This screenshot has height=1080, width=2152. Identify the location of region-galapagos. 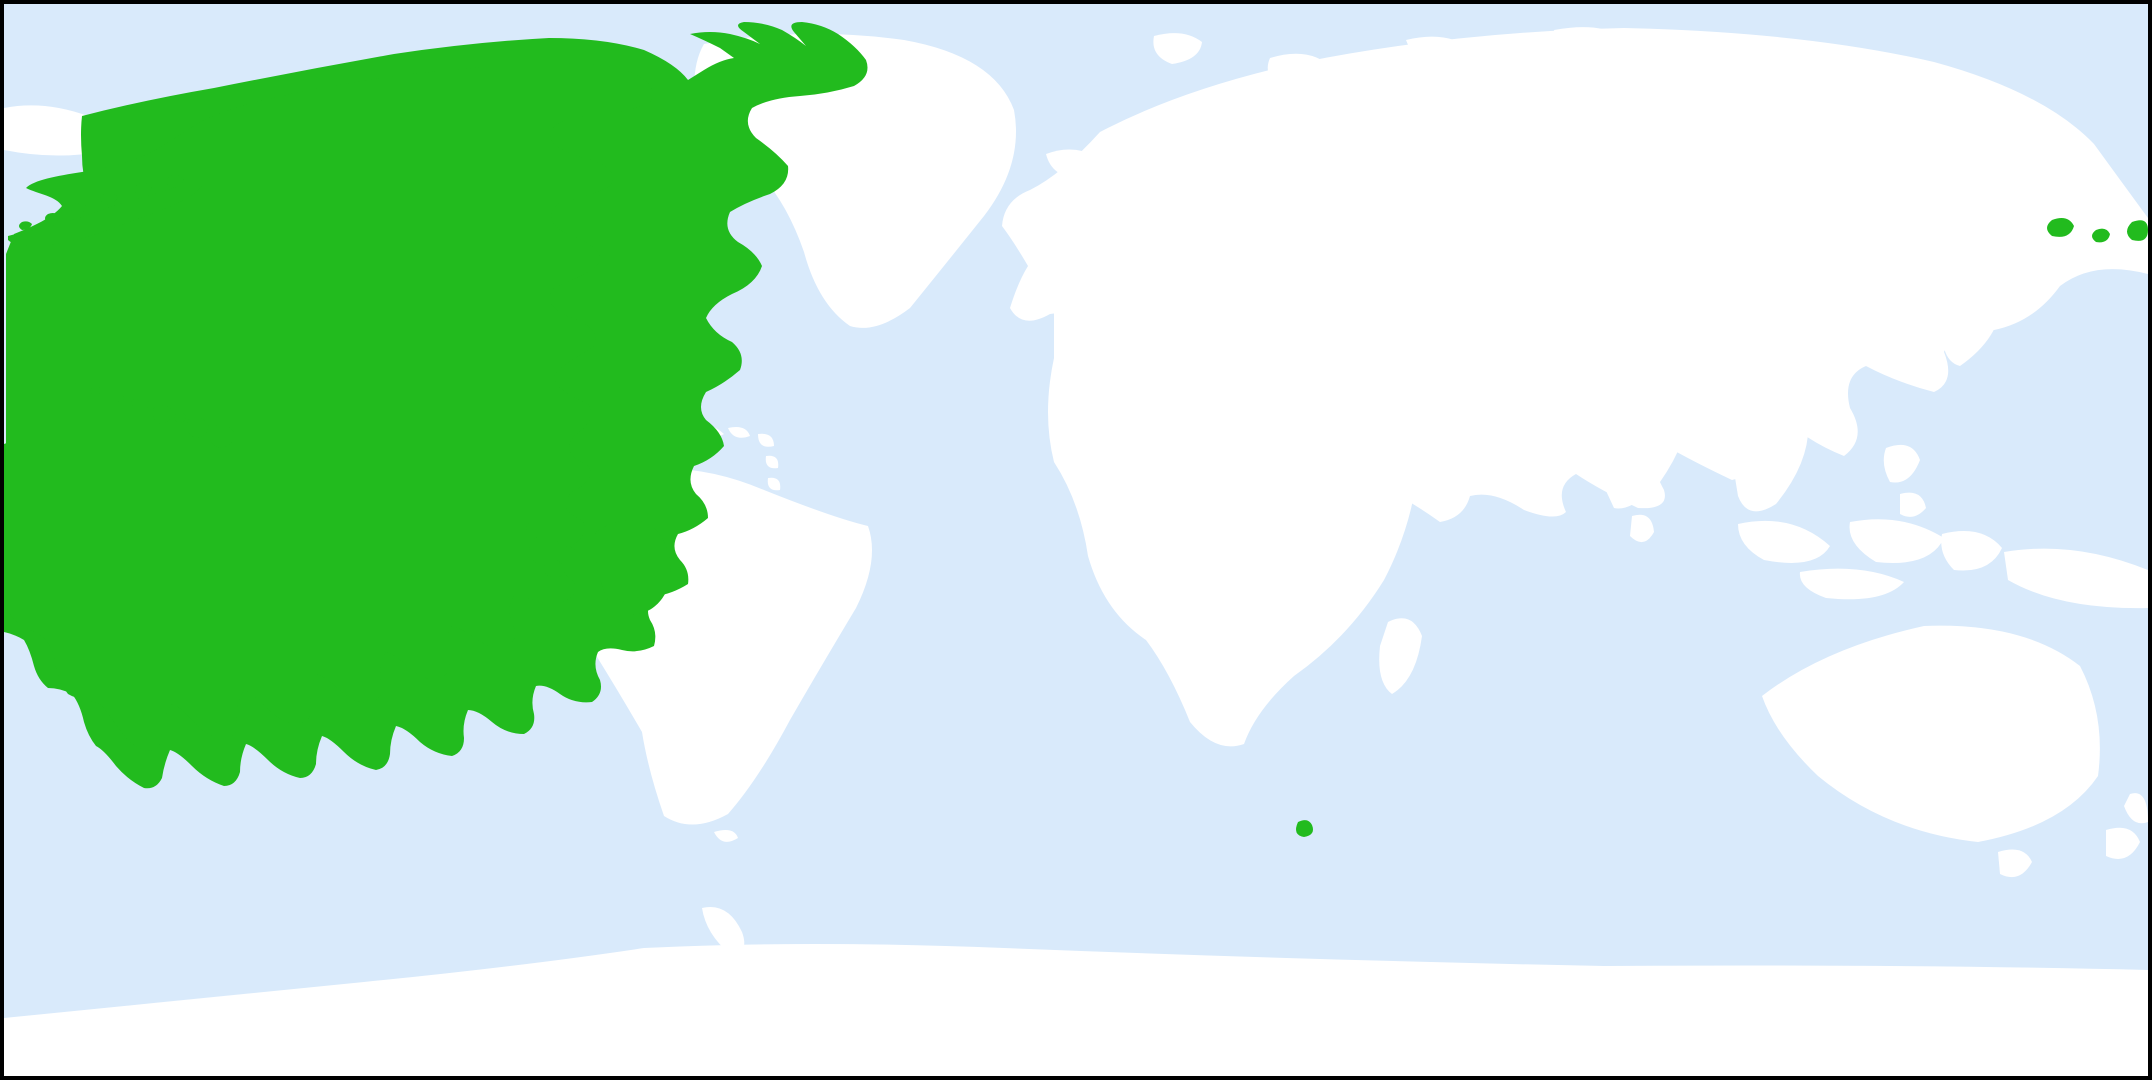
(552, 550).